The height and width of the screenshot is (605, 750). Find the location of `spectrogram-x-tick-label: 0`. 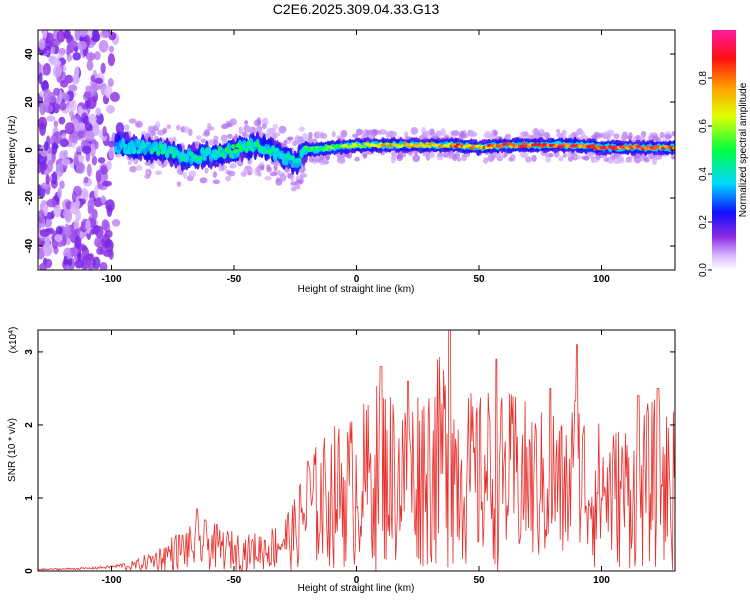

spectrogram-x-tick-label: 0 is located at coordinates (357, 279).